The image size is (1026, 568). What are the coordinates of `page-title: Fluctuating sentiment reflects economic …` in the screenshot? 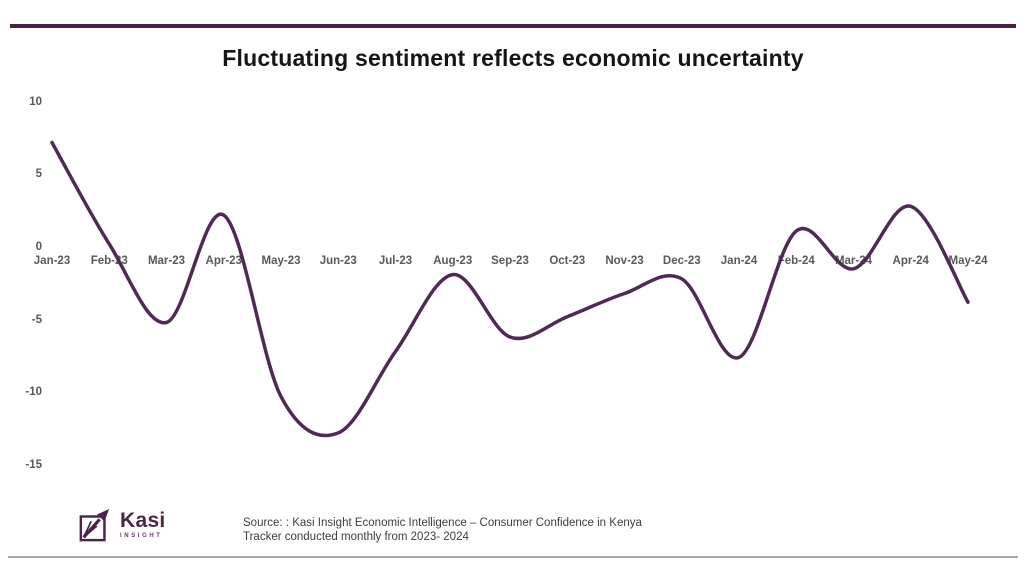 It's located at (513, 58).